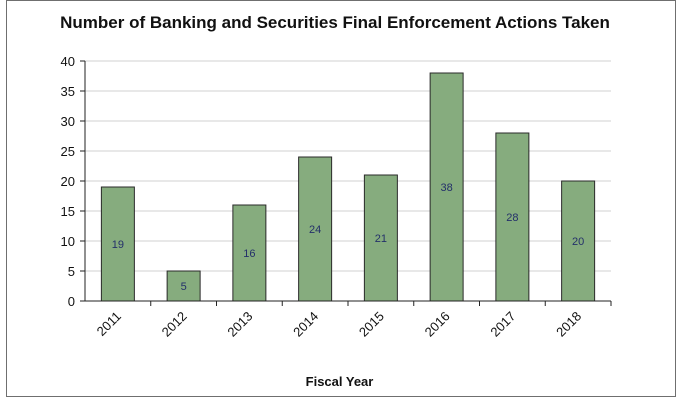  I want to click on data-label: 28, so click(512, 218).